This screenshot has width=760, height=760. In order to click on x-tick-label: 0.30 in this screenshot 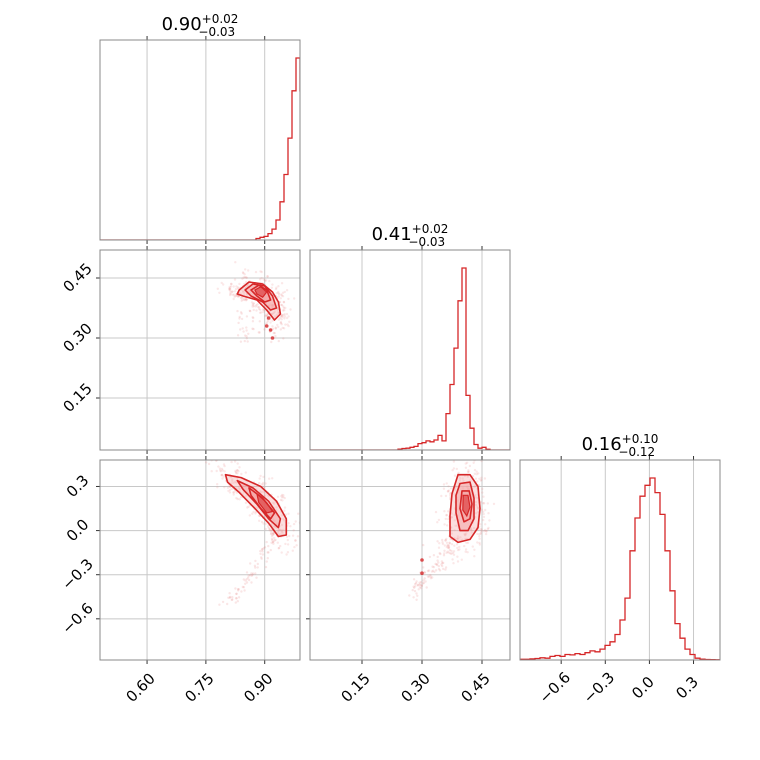, I will do `click(415, 687)`.